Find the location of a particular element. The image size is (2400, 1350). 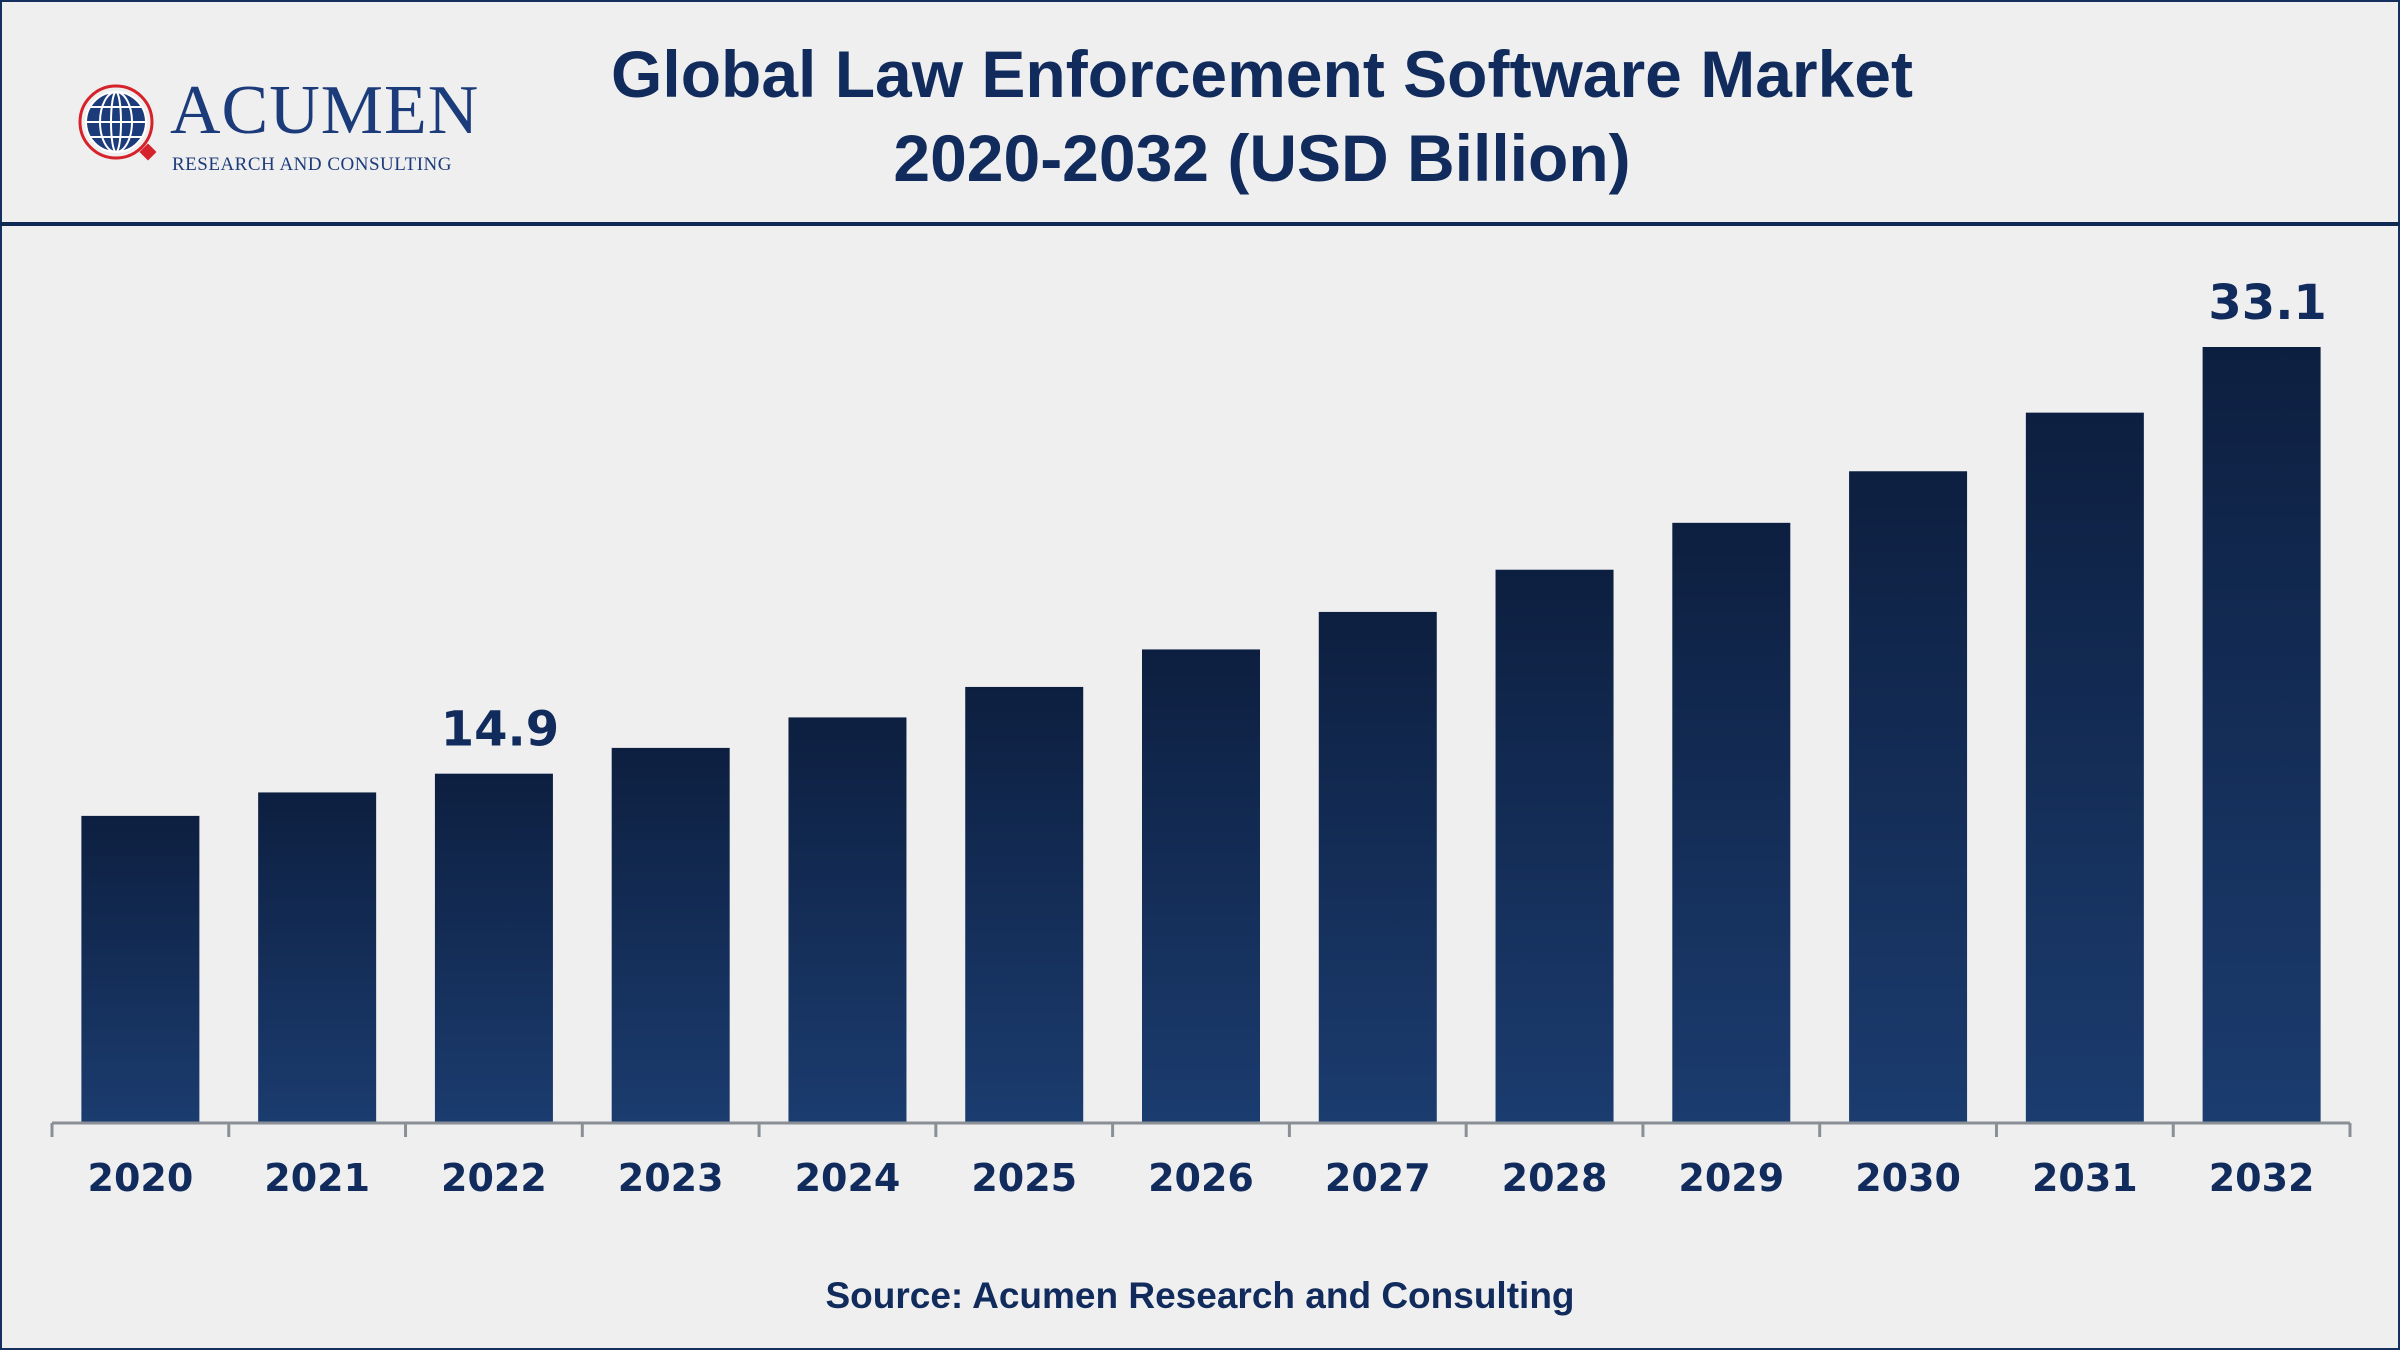

data-label: 14.9 is located at coordinates (500, 730).